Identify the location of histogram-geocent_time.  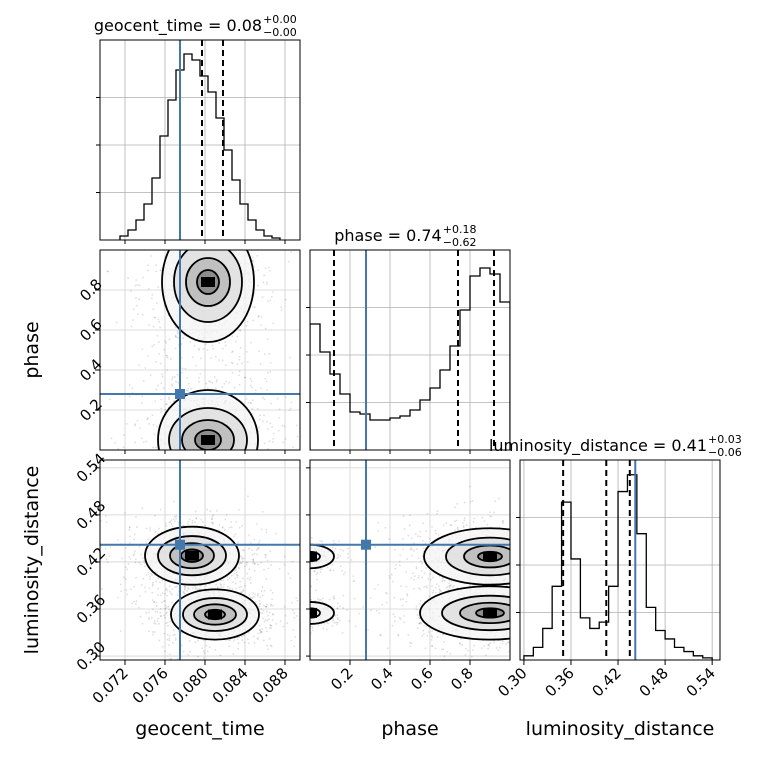
(200, 146).